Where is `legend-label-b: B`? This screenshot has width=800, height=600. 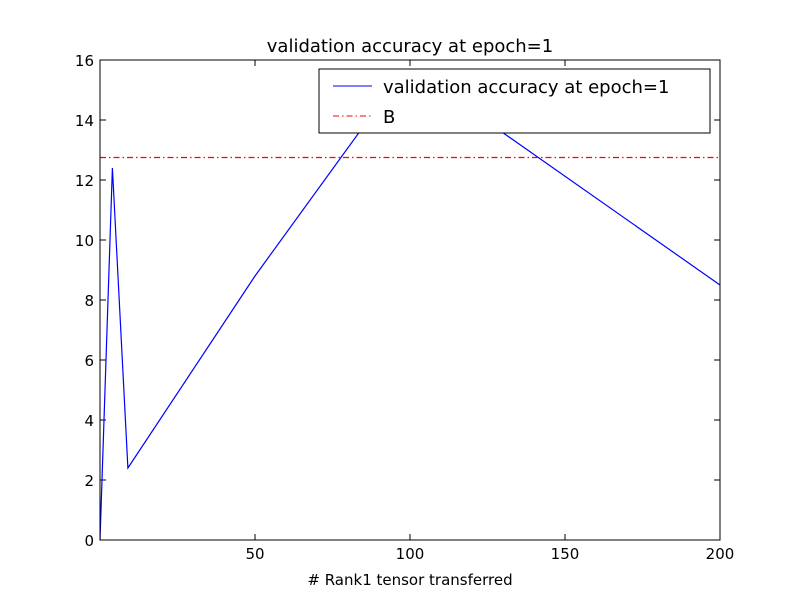 legend-label-b: B is located at coordinates (389, 117).